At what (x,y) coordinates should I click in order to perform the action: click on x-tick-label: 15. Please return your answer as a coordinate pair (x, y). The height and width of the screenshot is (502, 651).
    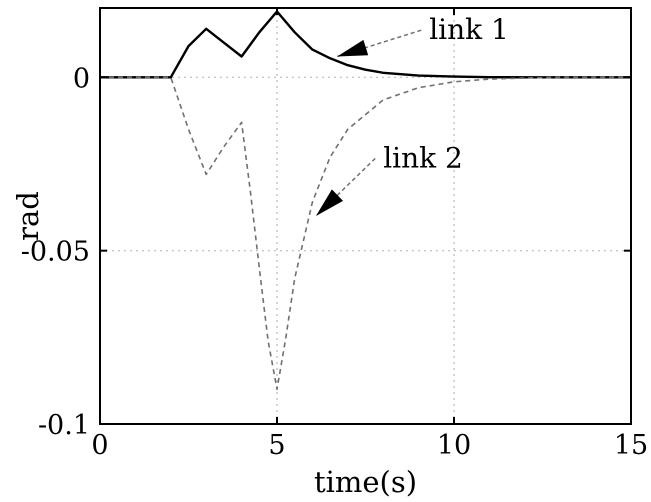
    Looking at the image, I should click on (631, 445).